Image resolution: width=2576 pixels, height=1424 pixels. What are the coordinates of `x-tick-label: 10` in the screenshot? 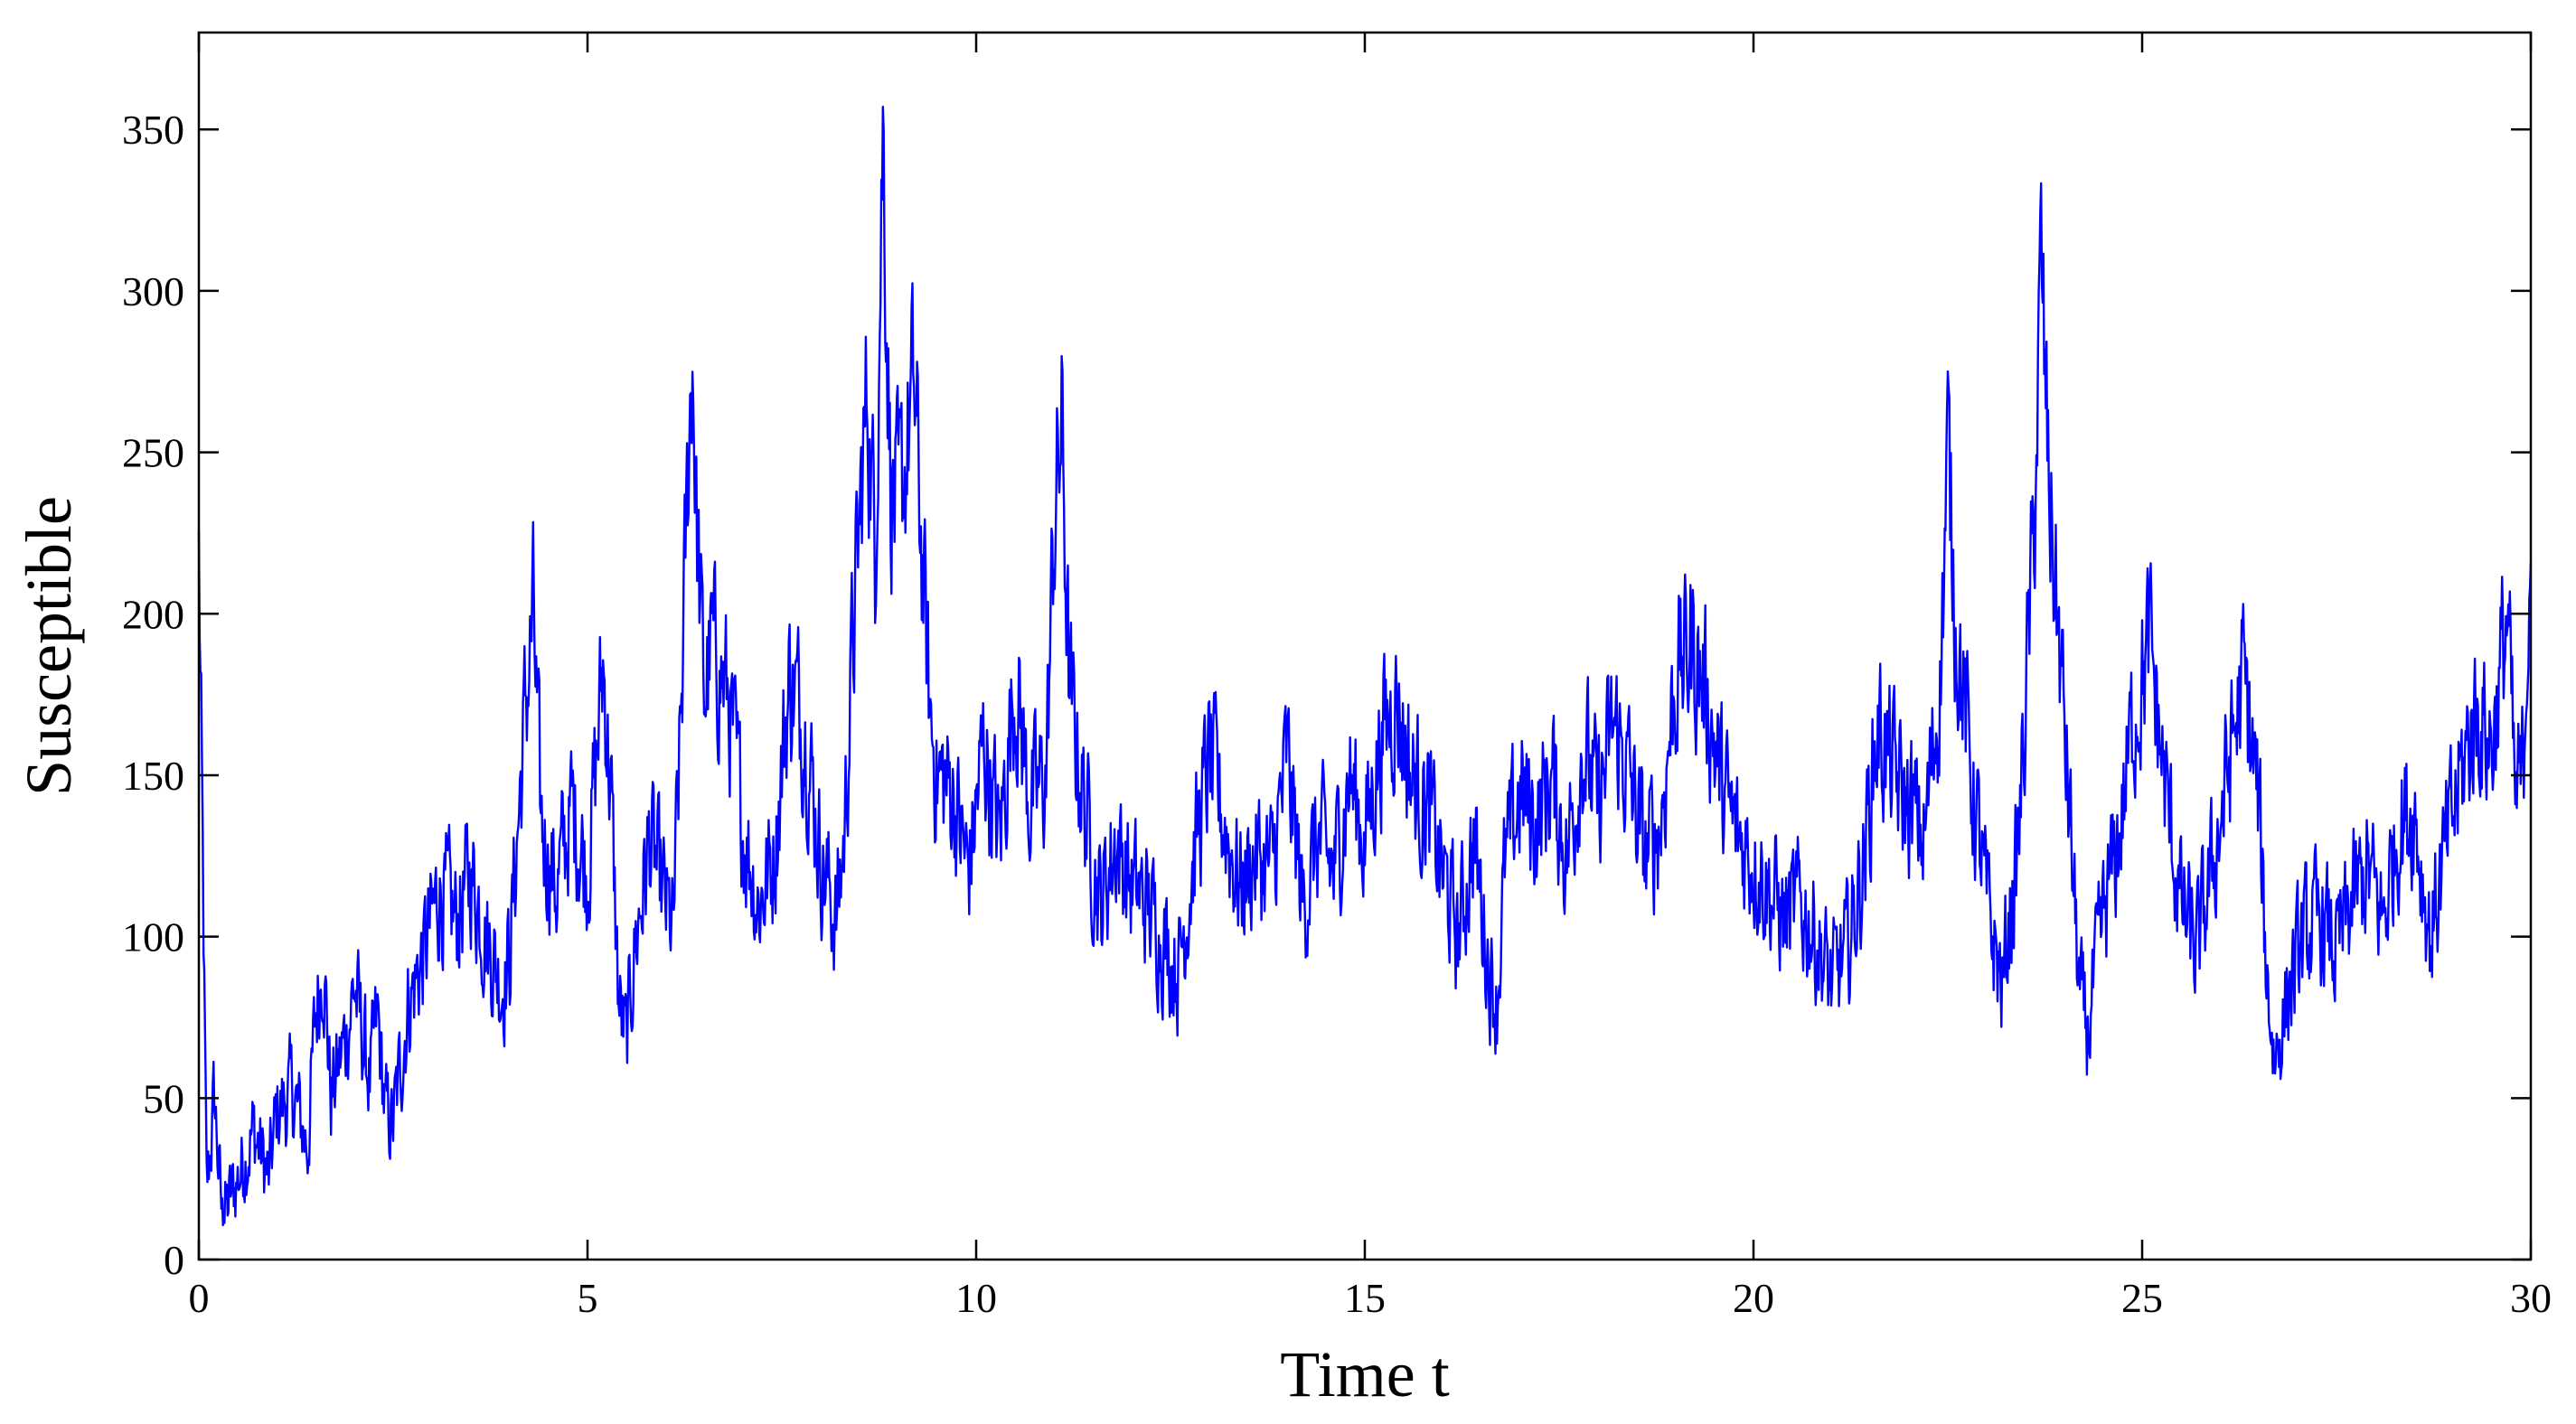 It's located at (976, 1298).